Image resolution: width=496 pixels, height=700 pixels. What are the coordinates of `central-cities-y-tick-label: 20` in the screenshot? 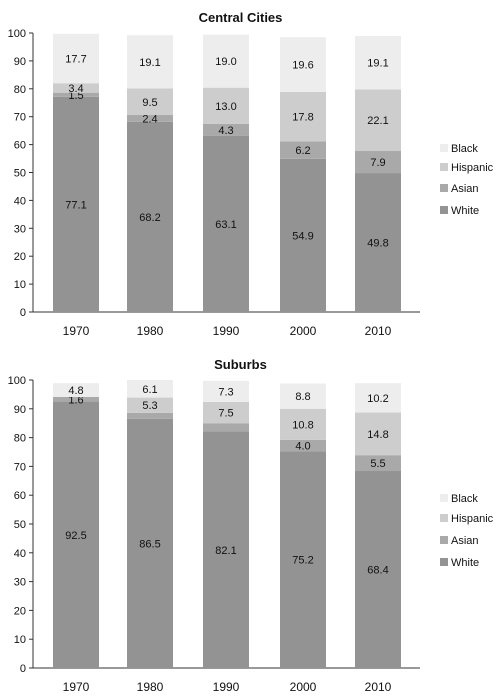 It's located at (20, 257).